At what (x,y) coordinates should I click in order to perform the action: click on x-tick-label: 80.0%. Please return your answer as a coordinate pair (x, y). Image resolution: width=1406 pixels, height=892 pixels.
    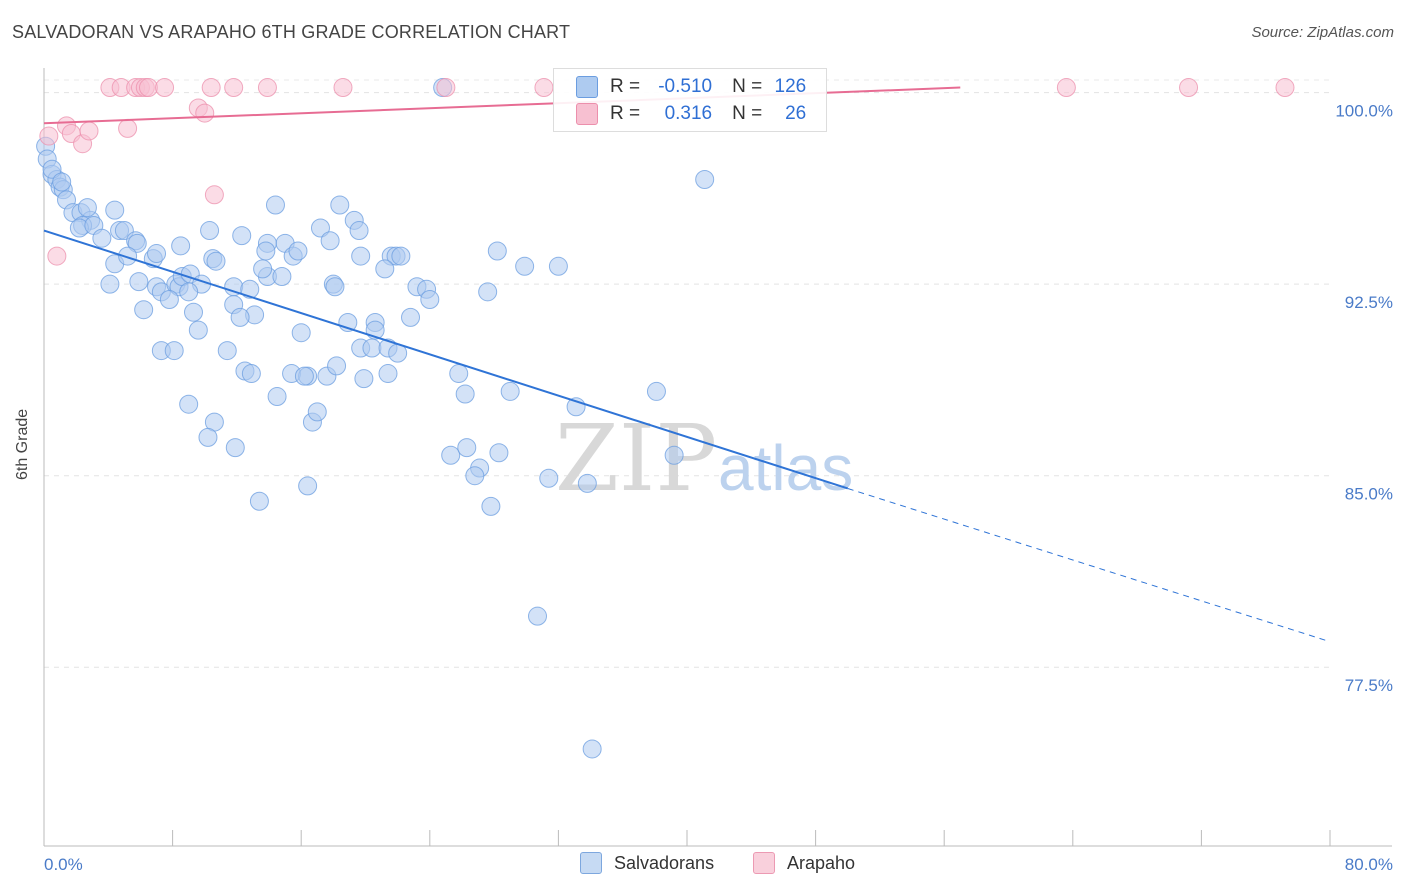
    Looking at the image, I should click on (1369, 864).